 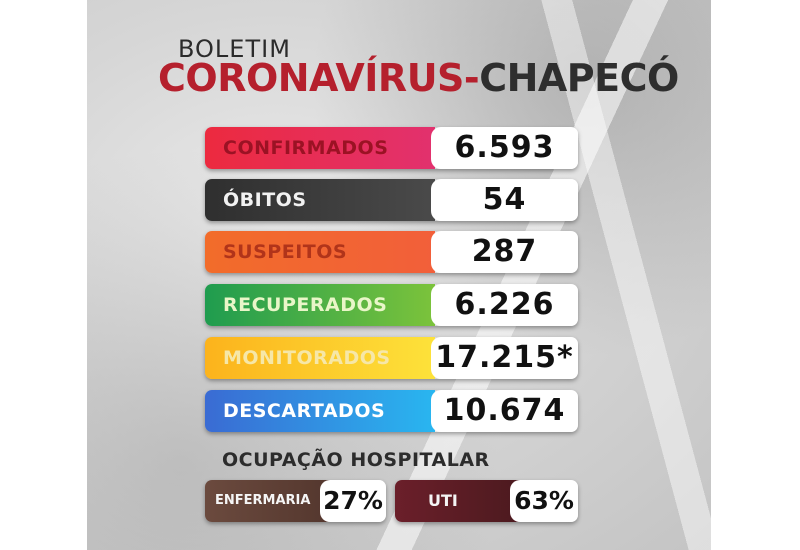 I want to click on stat-obitos: ÓBITOS 54, so click(x=391, y=200).